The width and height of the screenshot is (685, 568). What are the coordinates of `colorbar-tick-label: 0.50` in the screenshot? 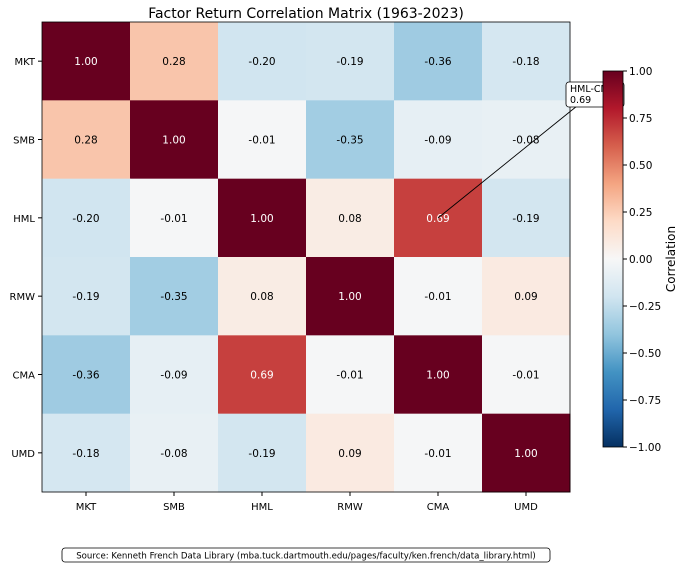 It's located at (640, 166).